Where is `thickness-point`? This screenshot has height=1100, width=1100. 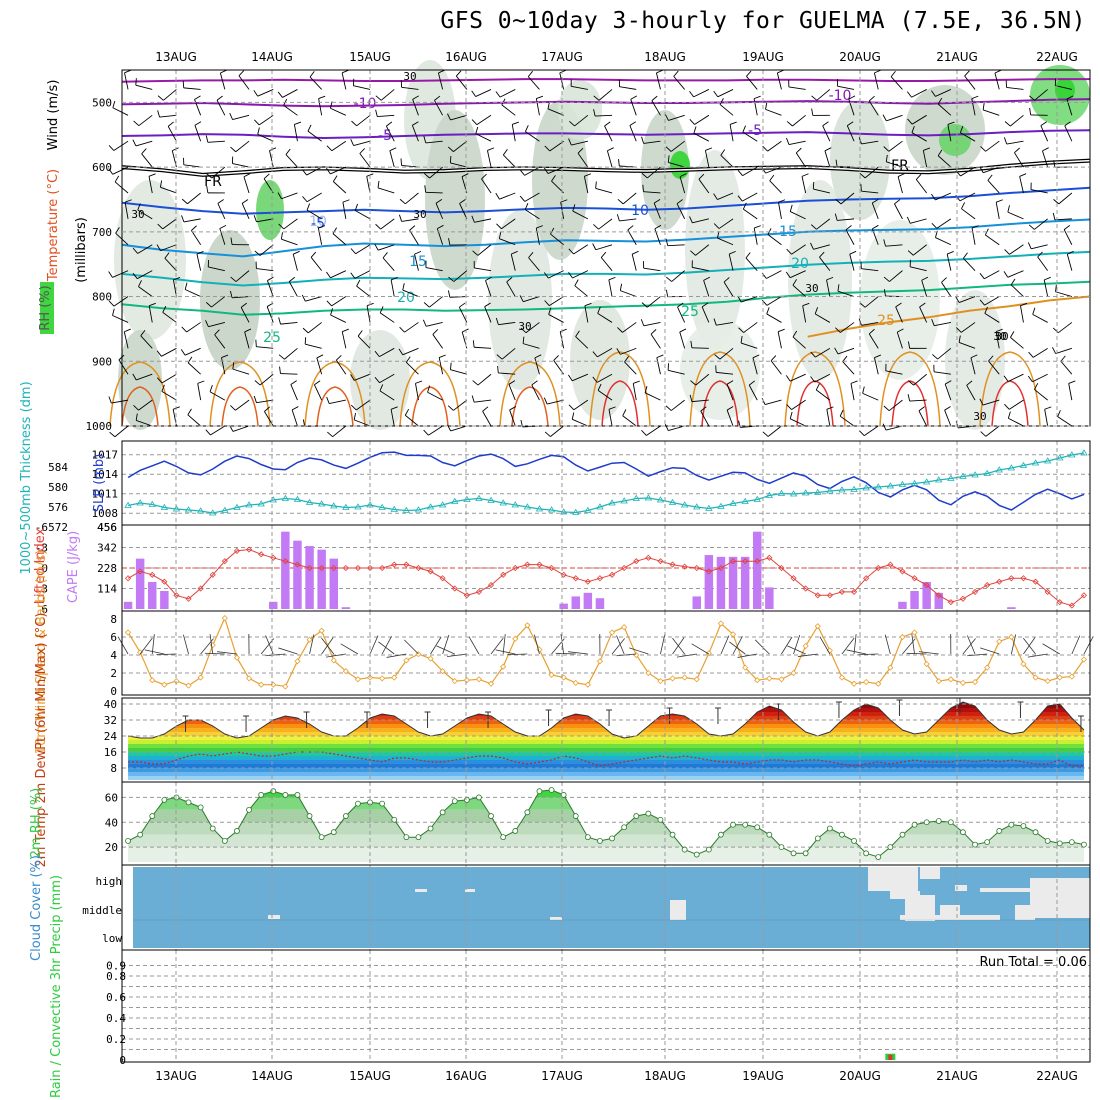
thickness-point is located at coordinates (140, 502).